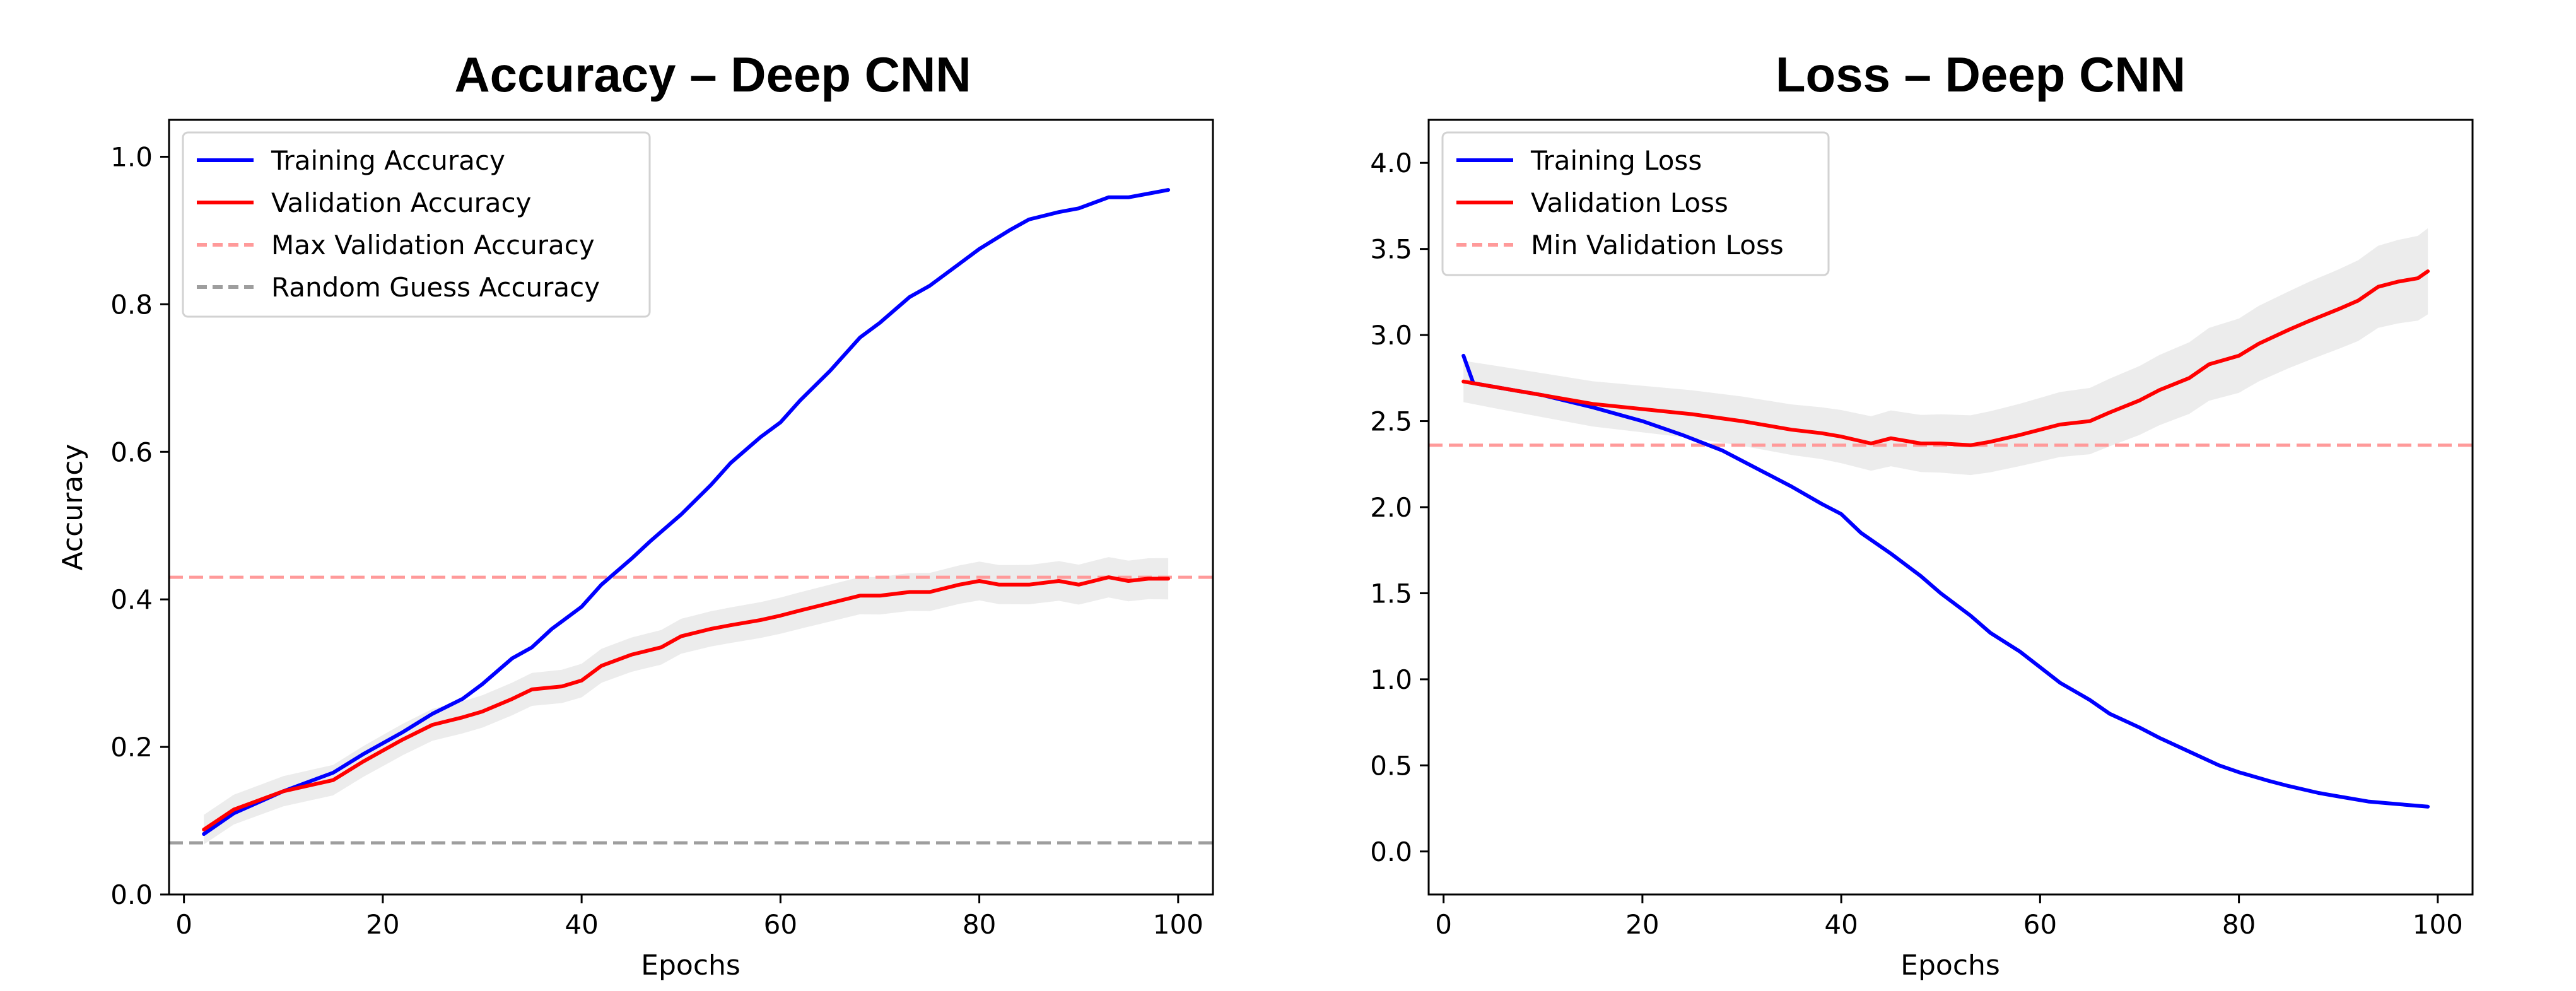  What do you see at coordinates (131, 452) in the screenshot?
I see `y-tick-label: 0.6` at bounding box center [131, 452].